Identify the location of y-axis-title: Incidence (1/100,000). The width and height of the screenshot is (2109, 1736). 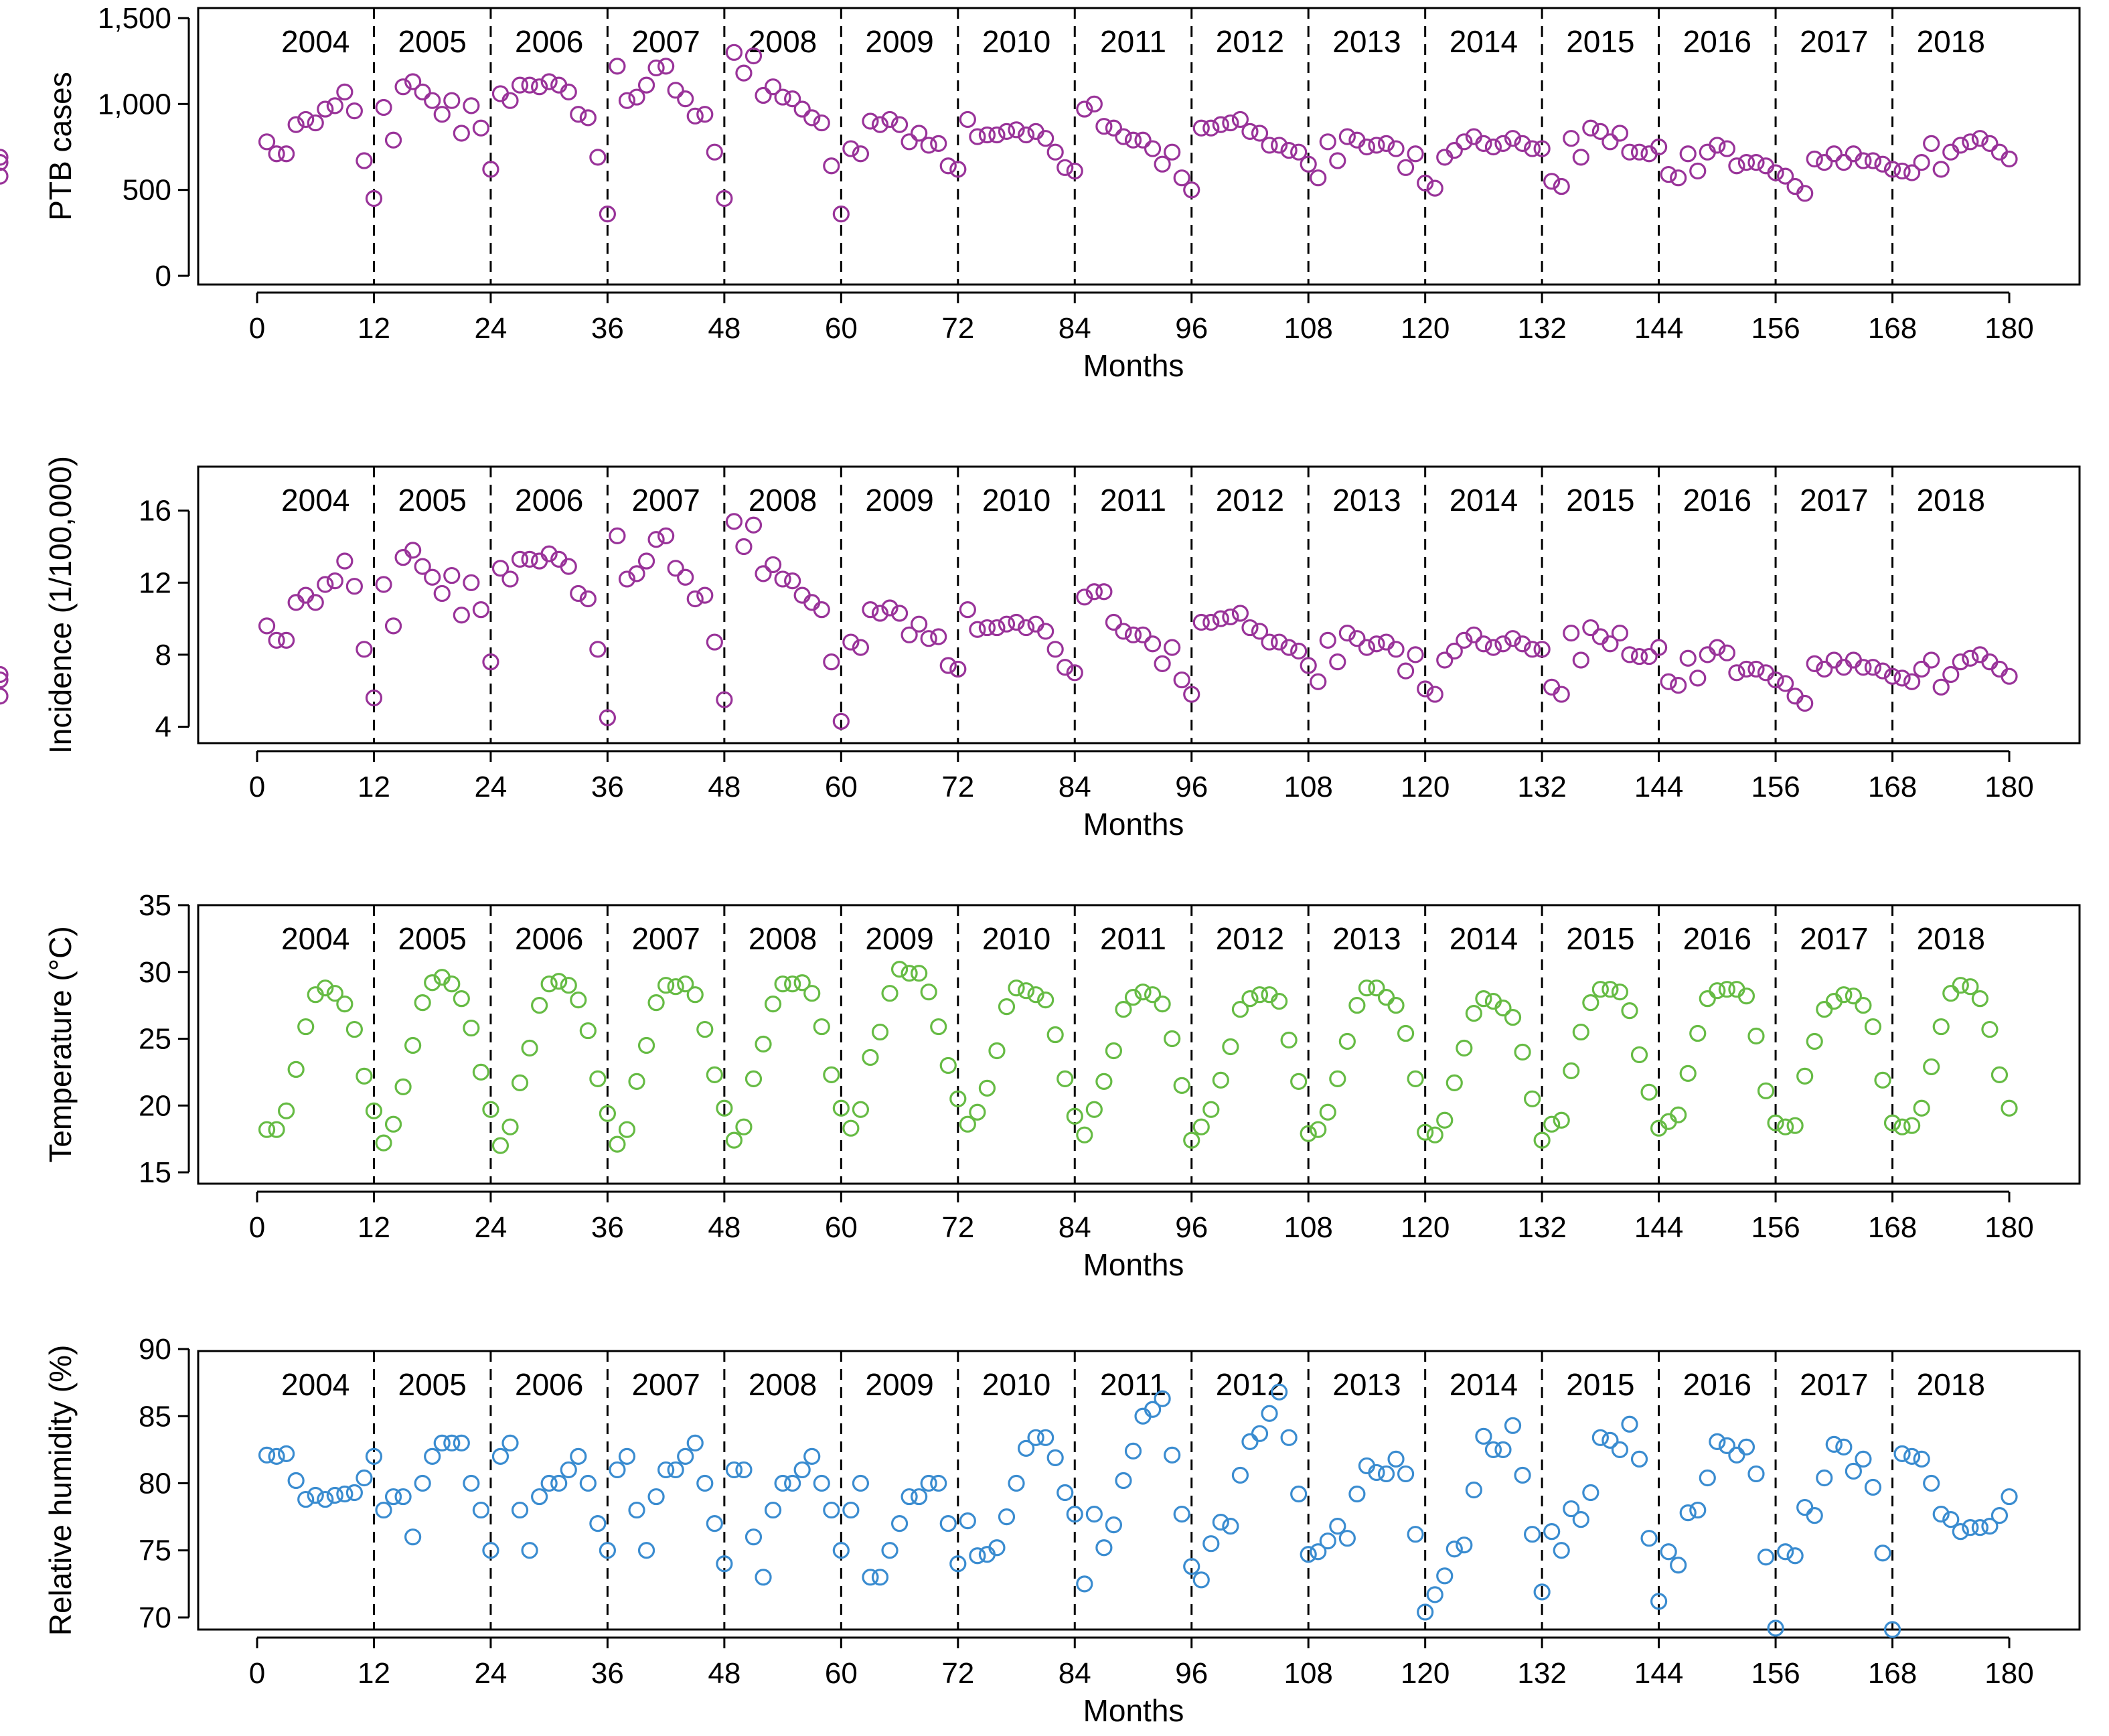
(60, 605).